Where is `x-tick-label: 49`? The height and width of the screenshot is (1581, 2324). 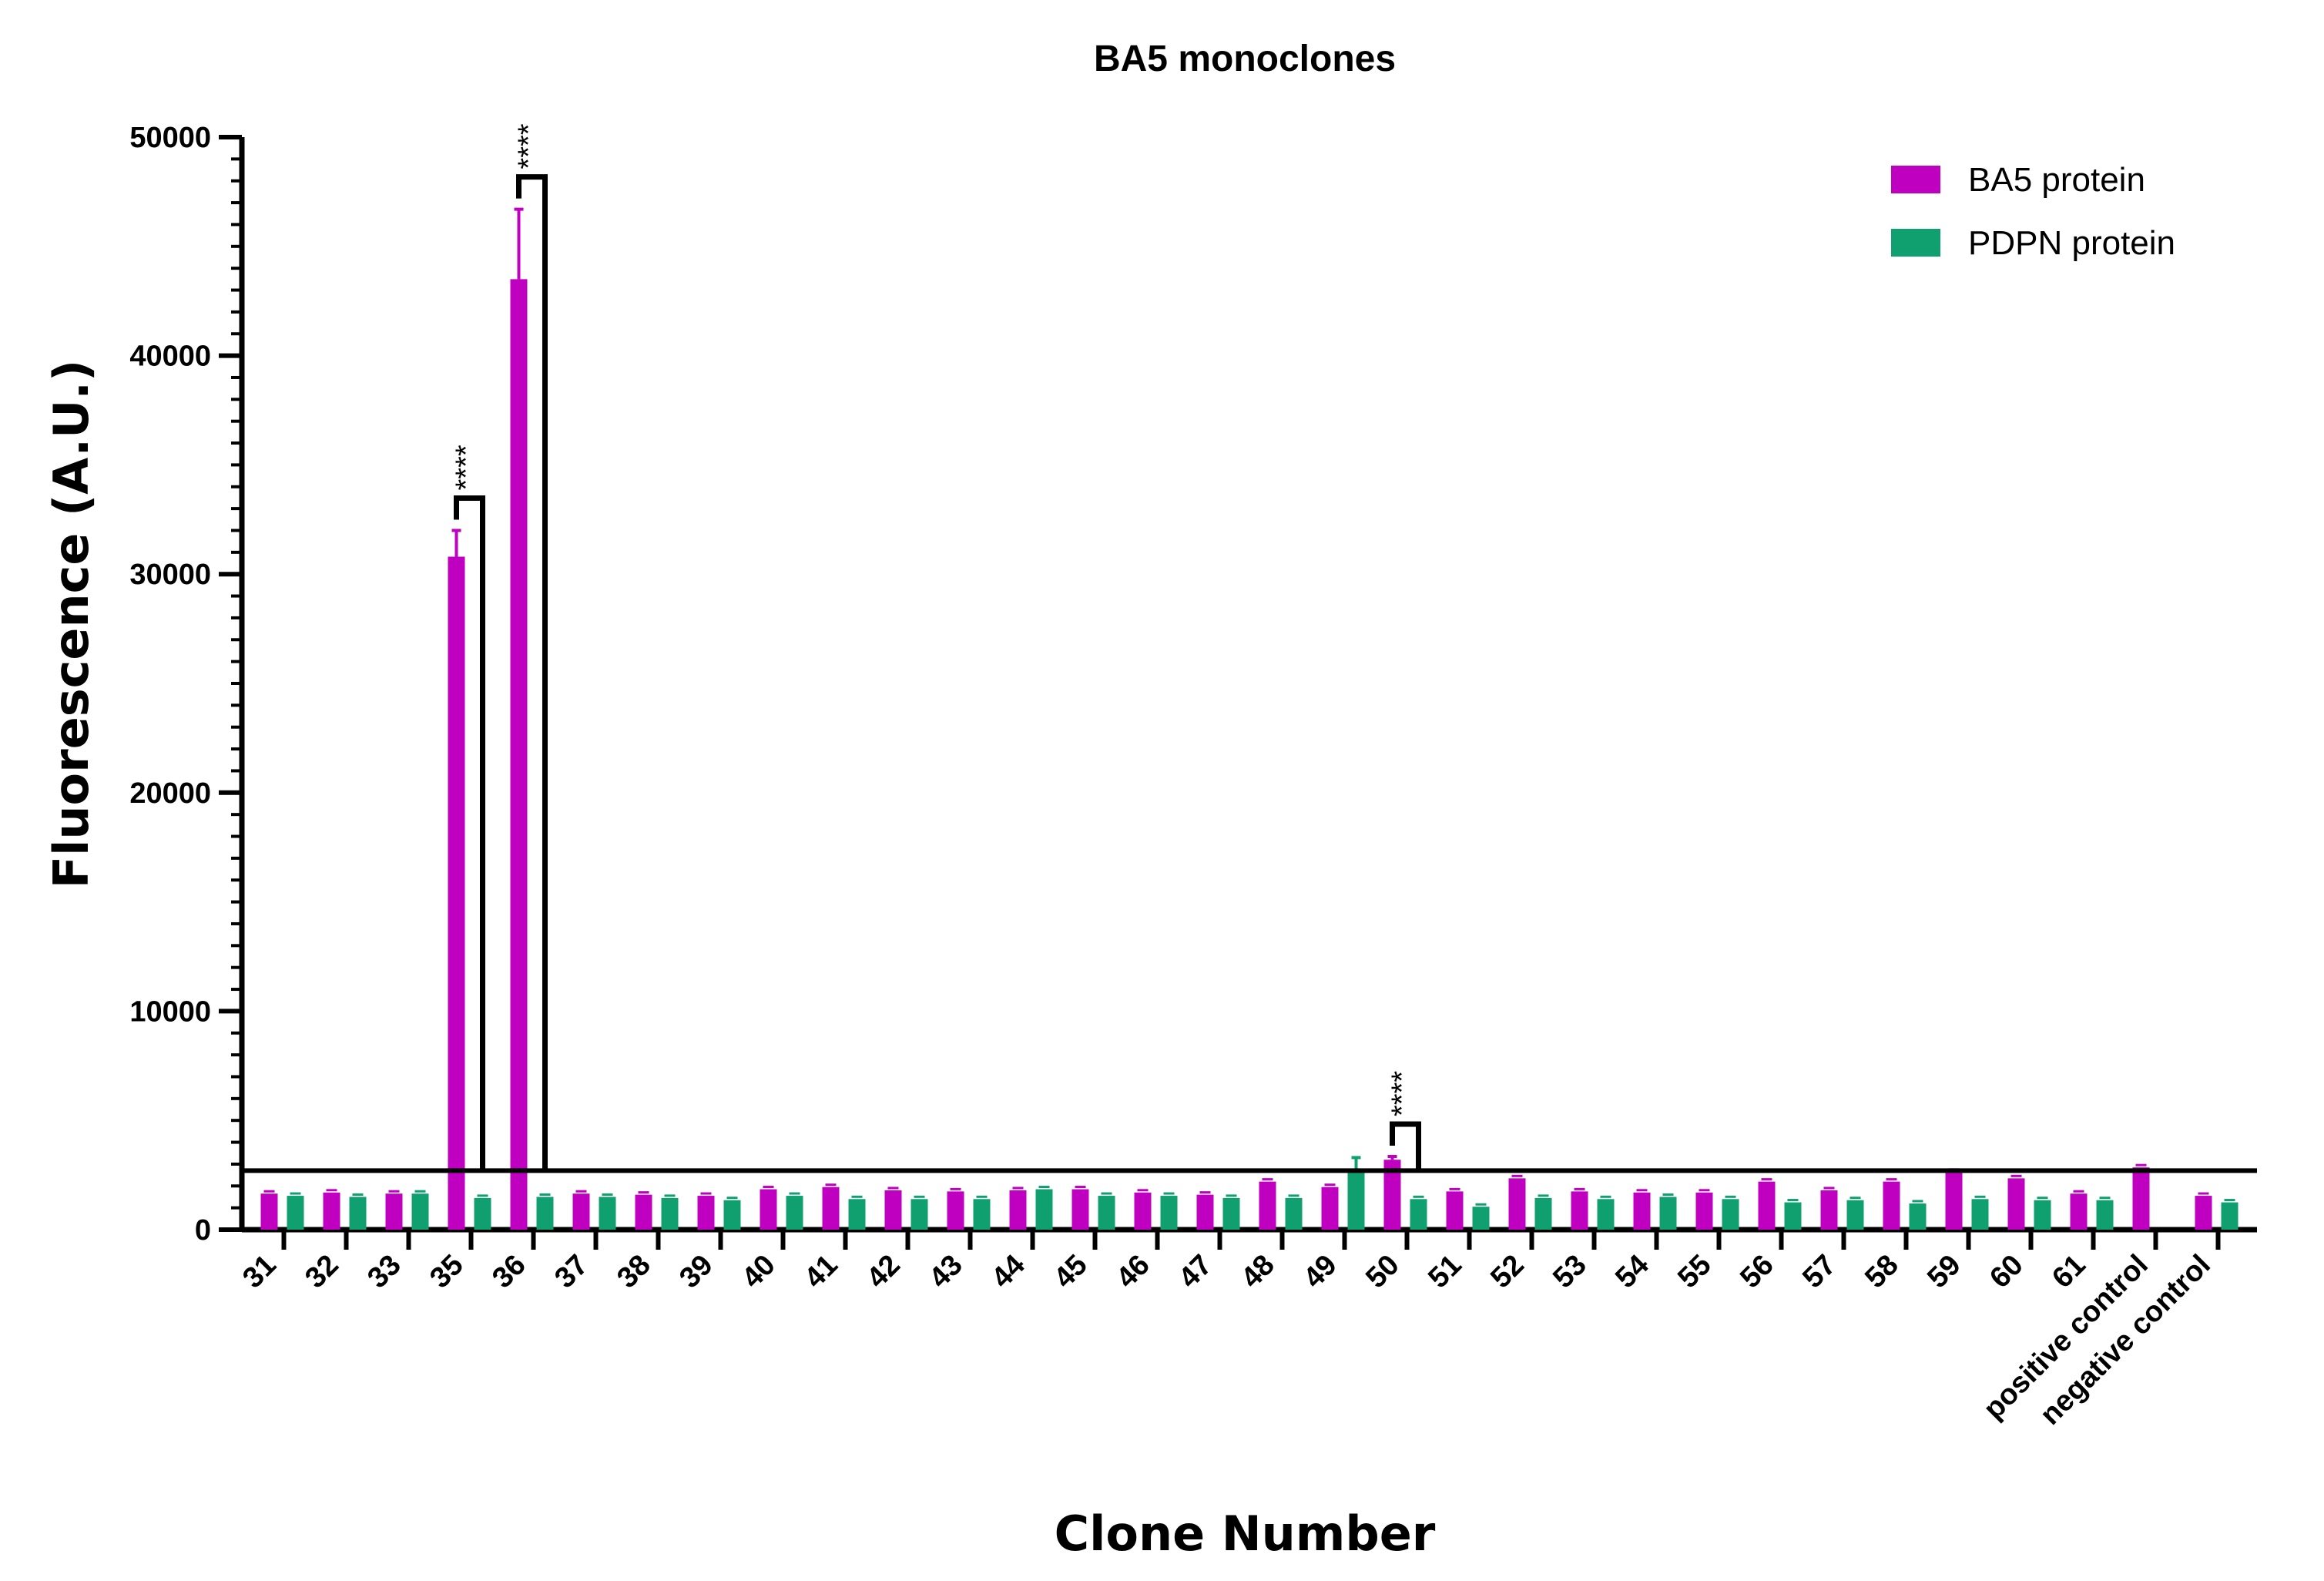
x-tick-label: 49 is located at coordinates (1320, 1272).